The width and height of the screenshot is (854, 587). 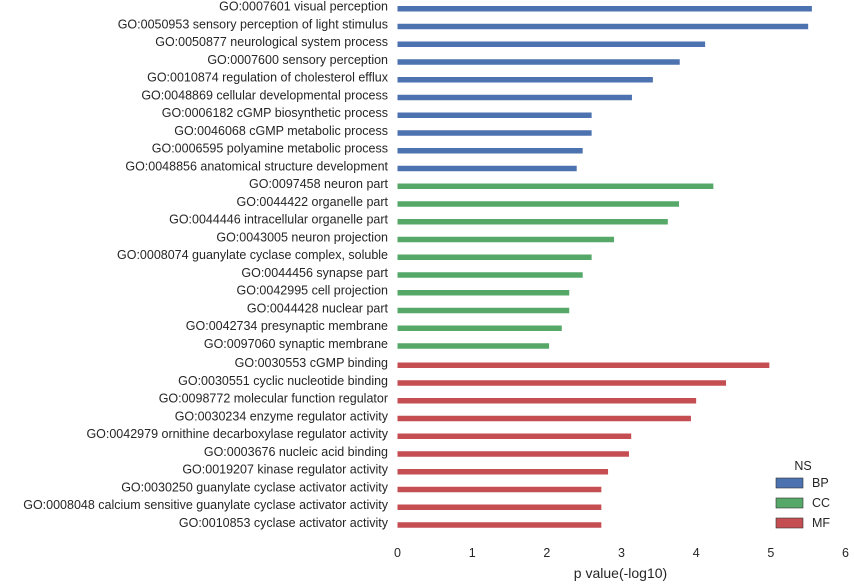 What do you see at coordinates (845, 553) in the screenshot?
I see `x-tick-label: 6` at bounding box center [845, 553].